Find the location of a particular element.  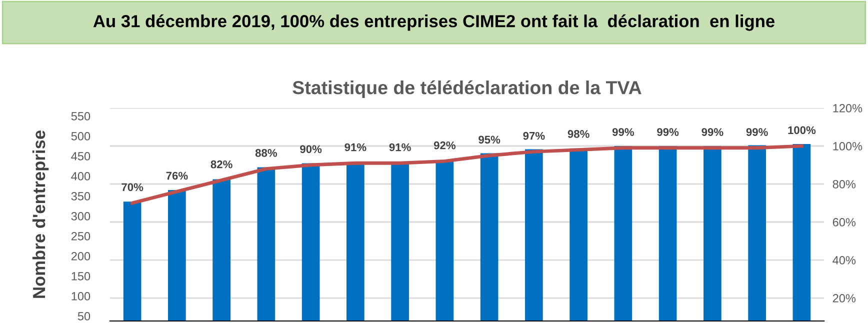

y-tick-label: 450 is located at coordinates (80, 156).